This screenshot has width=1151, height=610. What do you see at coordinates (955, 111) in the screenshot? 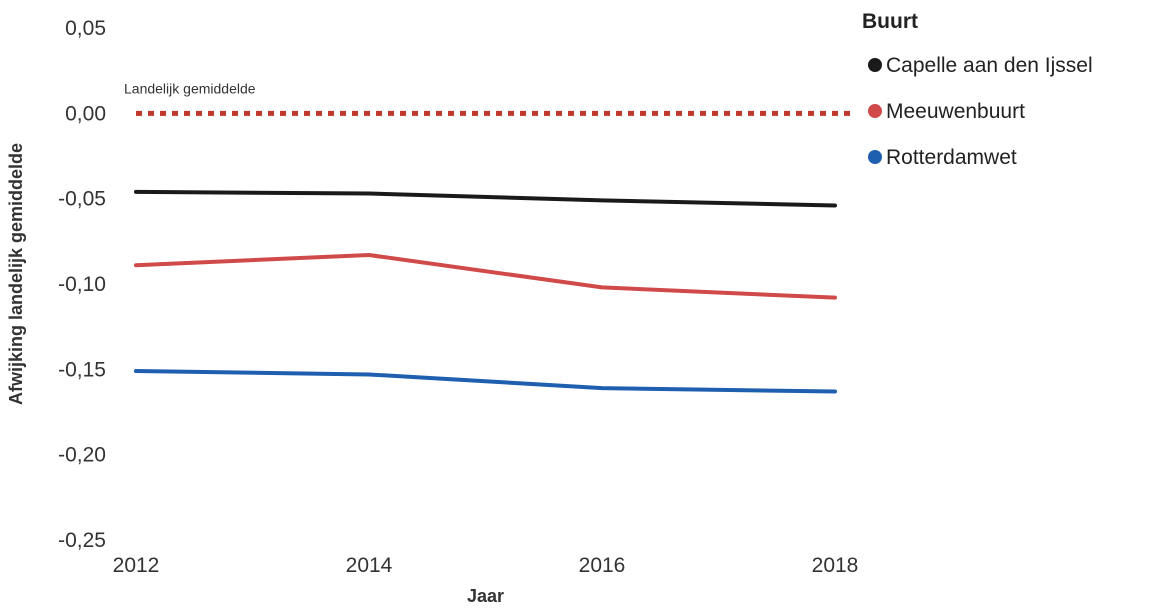
I see `legend-item-label: Meeuwenbuurt` at bounding box center [955, 111].